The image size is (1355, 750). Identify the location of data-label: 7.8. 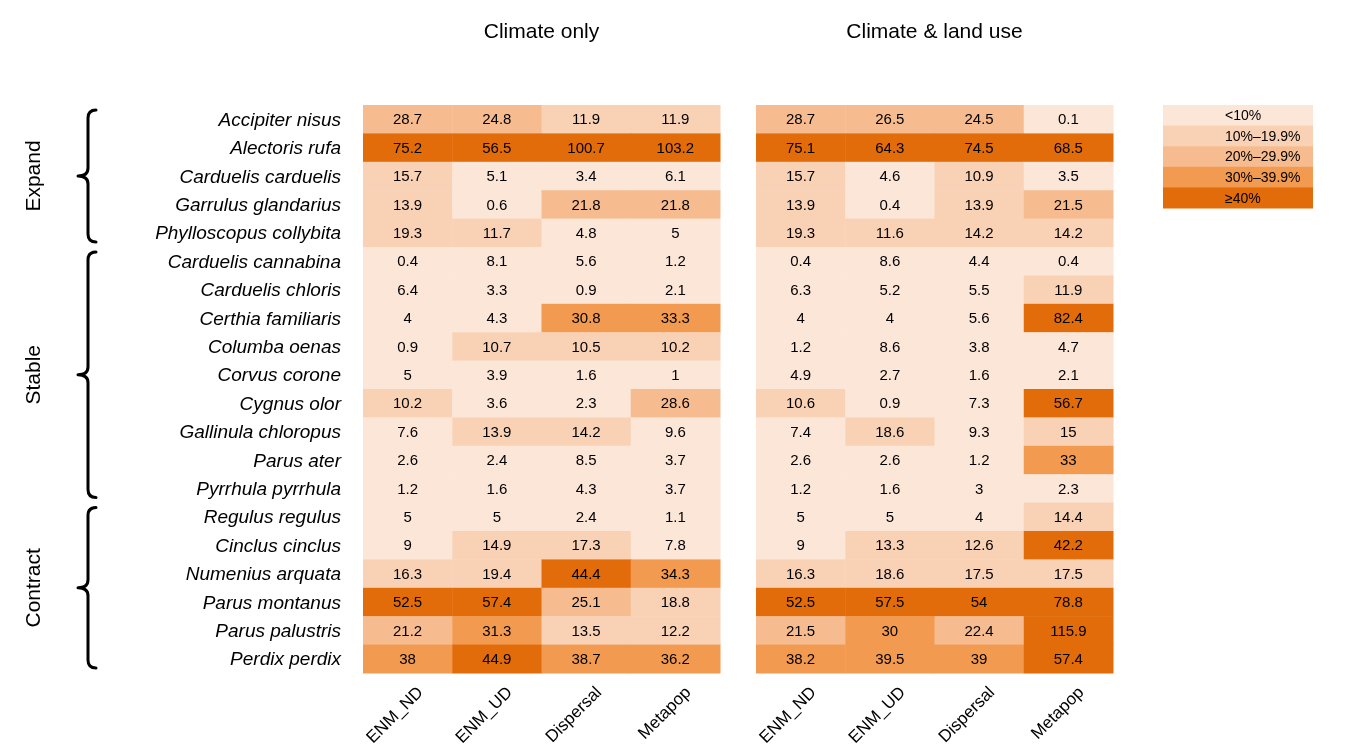
(675, 545).